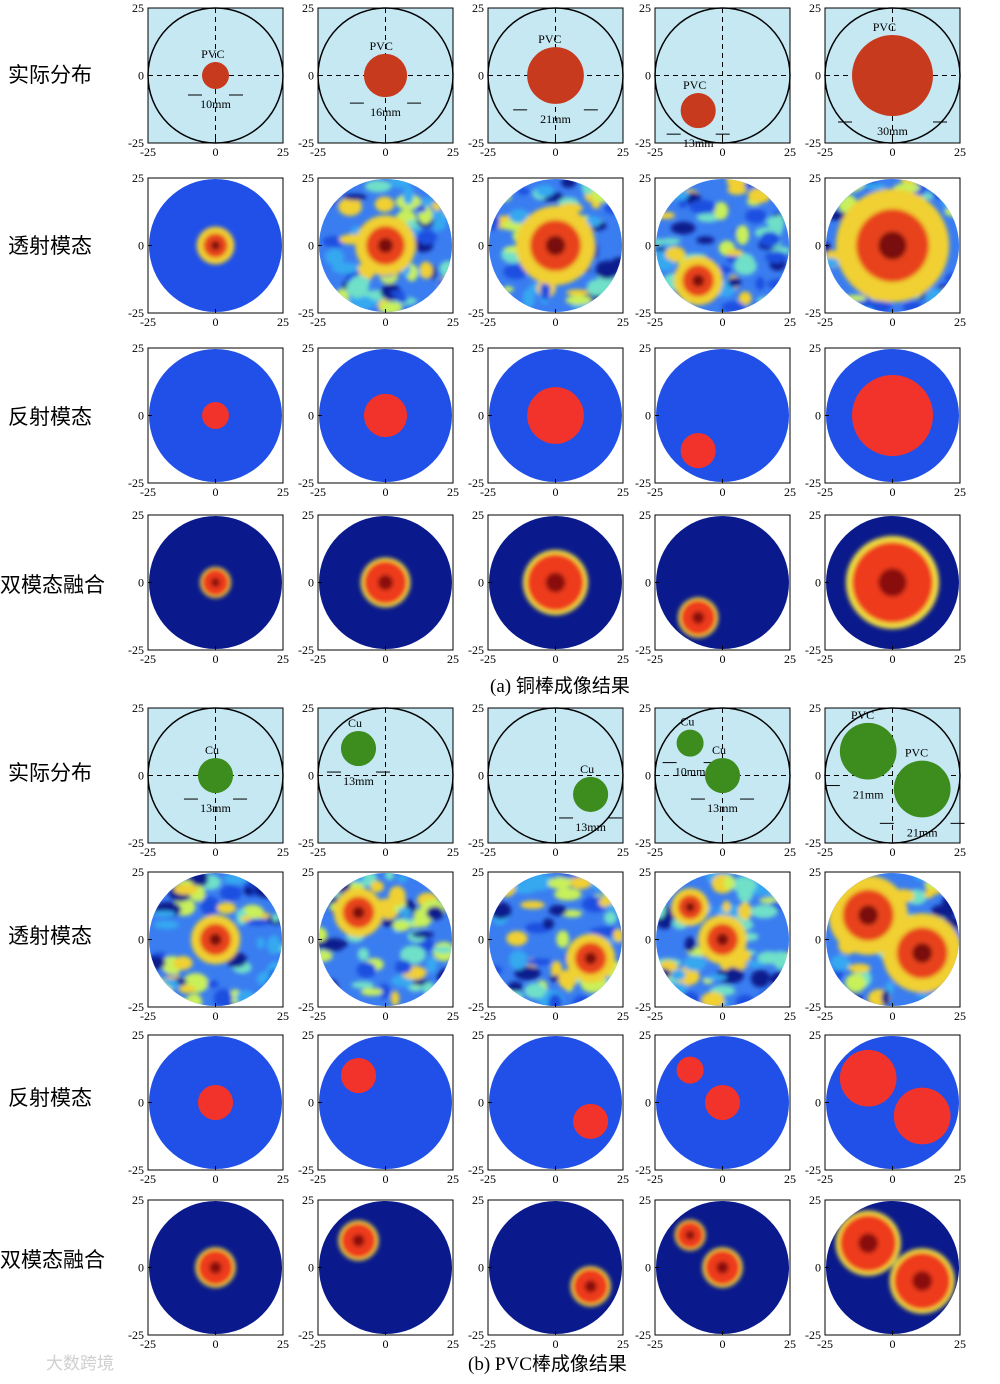 This screenshot has height=1384, width=1000. What do you see at coordinates (623, 322) in the screenshot?
I see `panel-a-transmission-3-xtick-label: 25` at bounding box center [623, 322].